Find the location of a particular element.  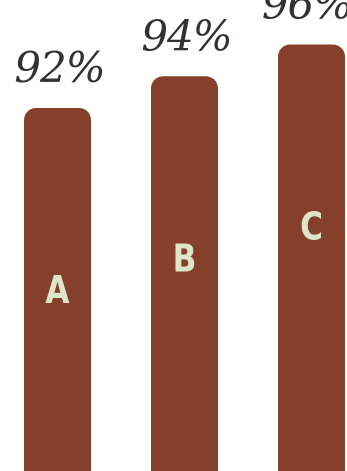

bar-value-label-c: 96% is located at coordinates (304, 14).